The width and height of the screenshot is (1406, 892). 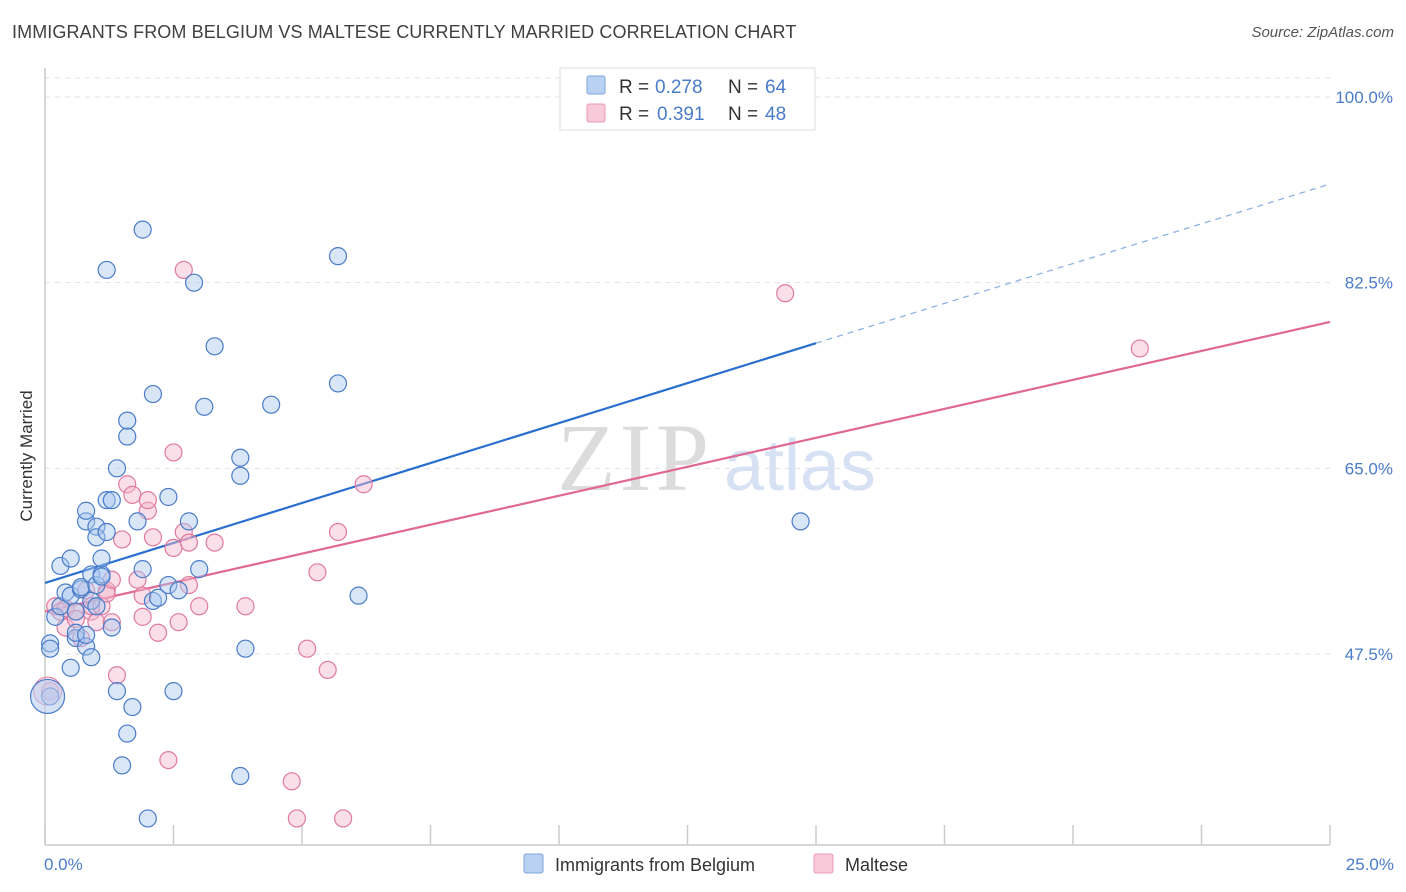 What do you see at coordinates (47, 696) in the screenshot?
I see `belgium-point-large` at bounding box center [47, 696].